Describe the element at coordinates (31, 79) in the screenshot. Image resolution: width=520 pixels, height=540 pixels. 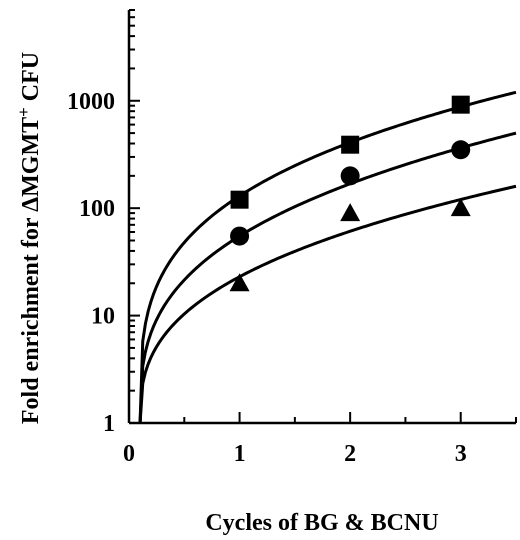
I see `y-axis-title-suffix: CFU` at that location.